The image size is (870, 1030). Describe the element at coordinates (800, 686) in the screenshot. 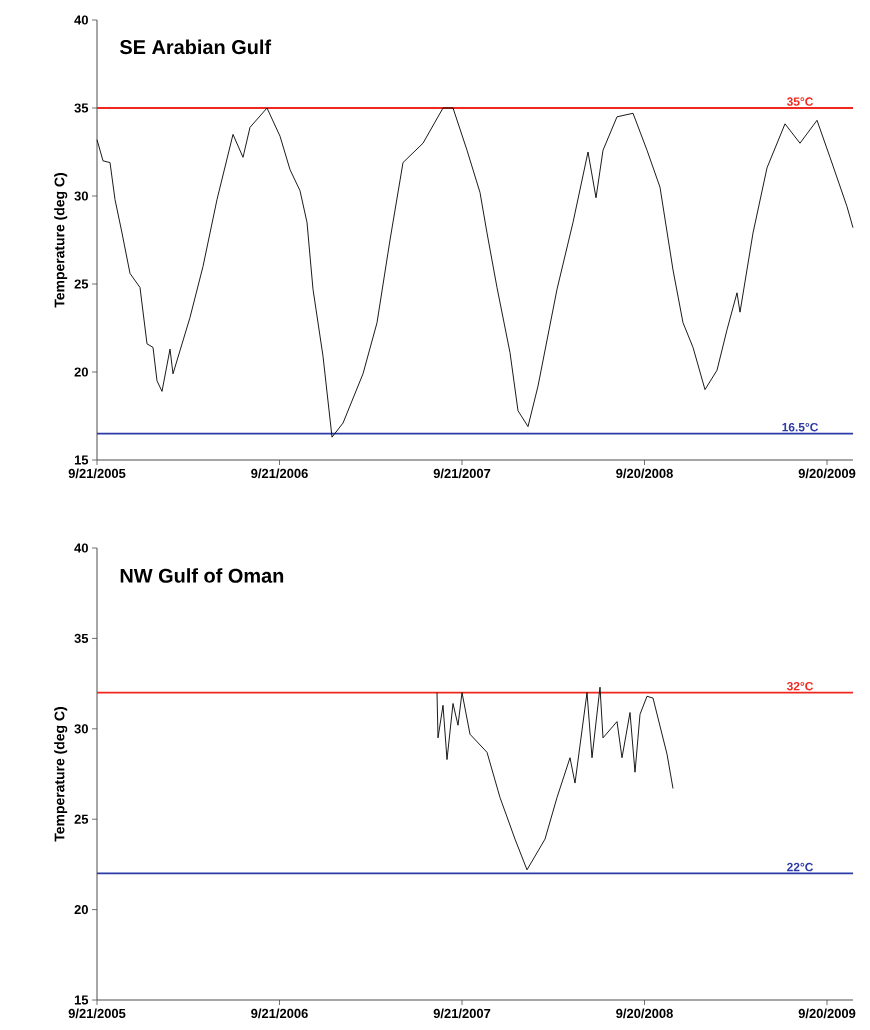

I see `ref-line-label: 32°C` at that location.